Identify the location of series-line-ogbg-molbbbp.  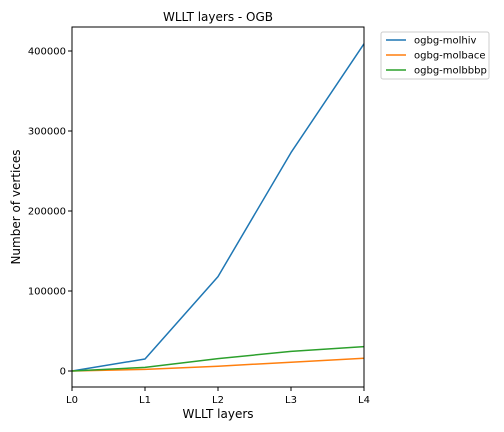
(218, 358).